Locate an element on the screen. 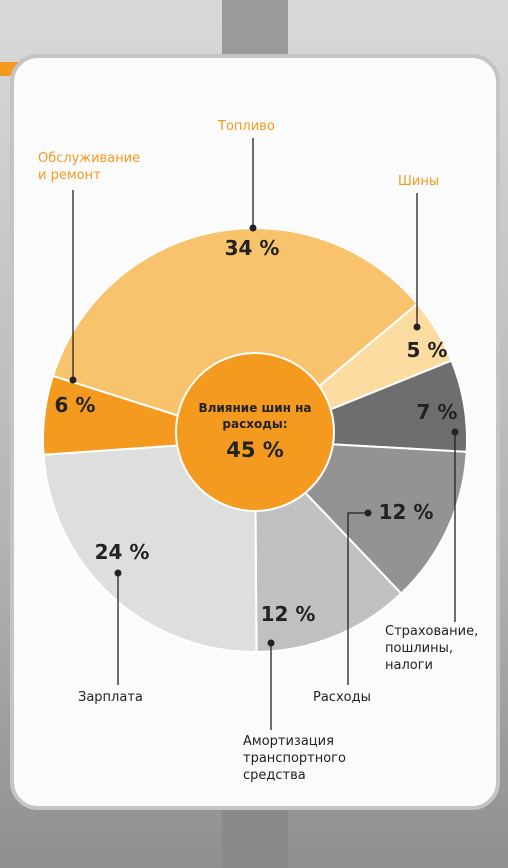 This screenshot has width=508, height=868. slice-name: Топливо is located at coordinates (246, 126).